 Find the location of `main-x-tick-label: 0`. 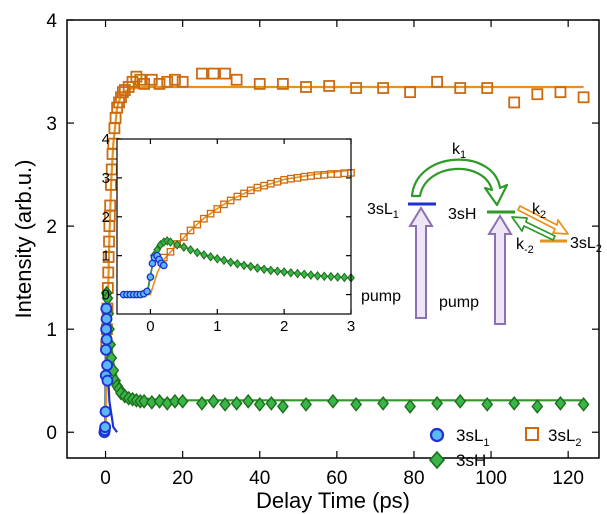

main-x-tick-label: 0 is located at coordinates (105, 478).